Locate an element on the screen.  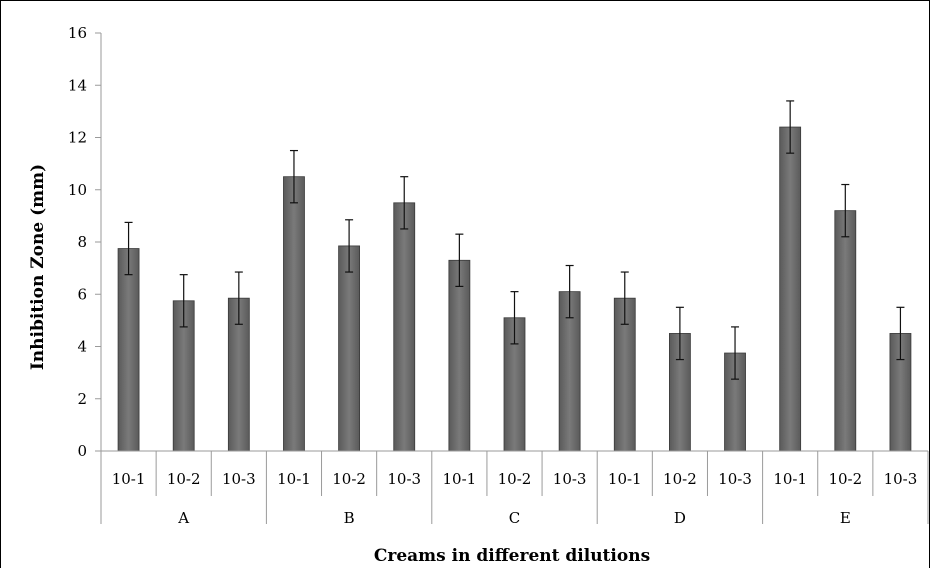
x-axis-label: Creams in different dilutions is located at coordinates (512, 556).